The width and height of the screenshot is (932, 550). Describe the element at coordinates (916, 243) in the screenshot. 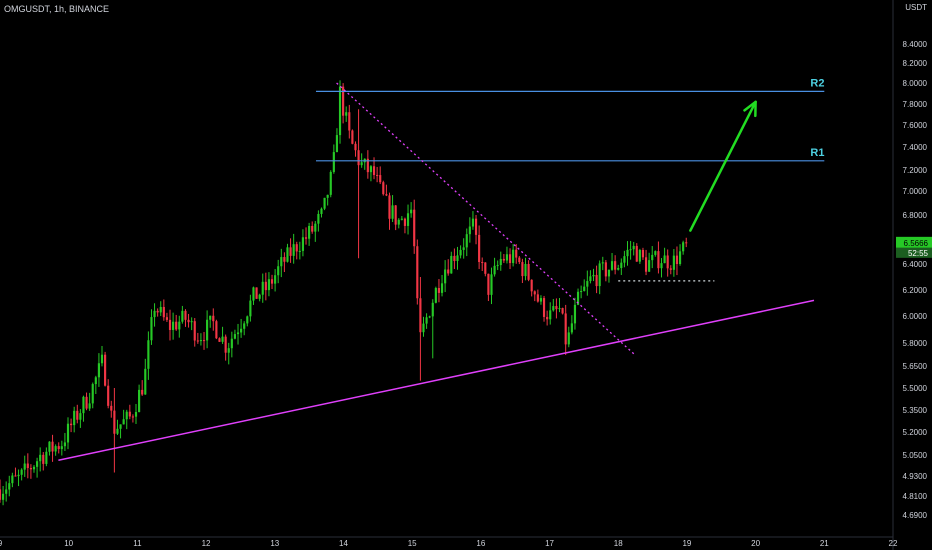

I see `current-price-label: 6.5666` at that location.